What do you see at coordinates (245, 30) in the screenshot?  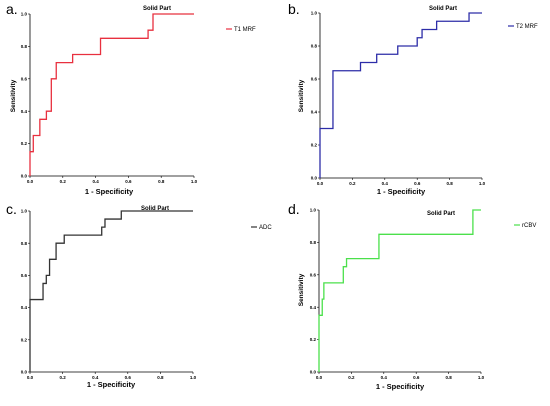 I see `legend-label: T1 MRF` at bounding box center [245, 30].